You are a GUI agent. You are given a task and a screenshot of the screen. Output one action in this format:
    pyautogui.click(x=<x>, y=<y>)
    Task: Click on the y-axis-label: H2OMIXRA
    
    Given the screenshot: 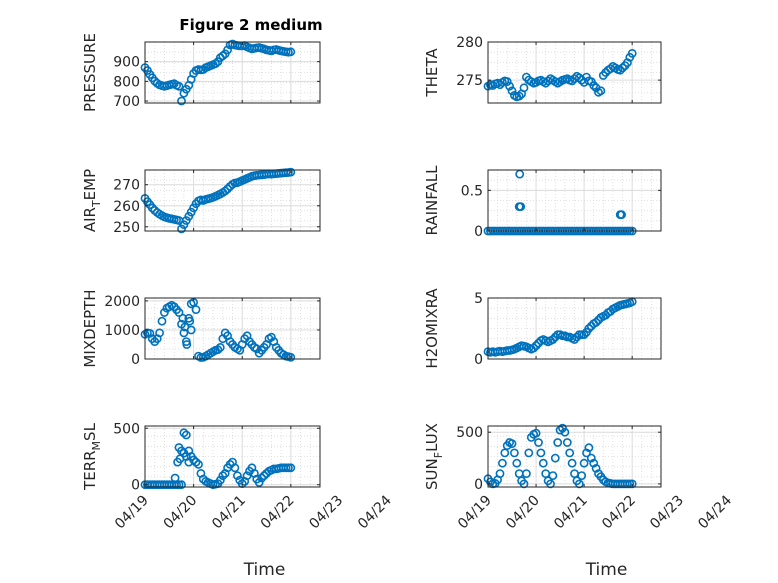 What is the action you would take?
    pyautogui.click(x=432, y=328)
    